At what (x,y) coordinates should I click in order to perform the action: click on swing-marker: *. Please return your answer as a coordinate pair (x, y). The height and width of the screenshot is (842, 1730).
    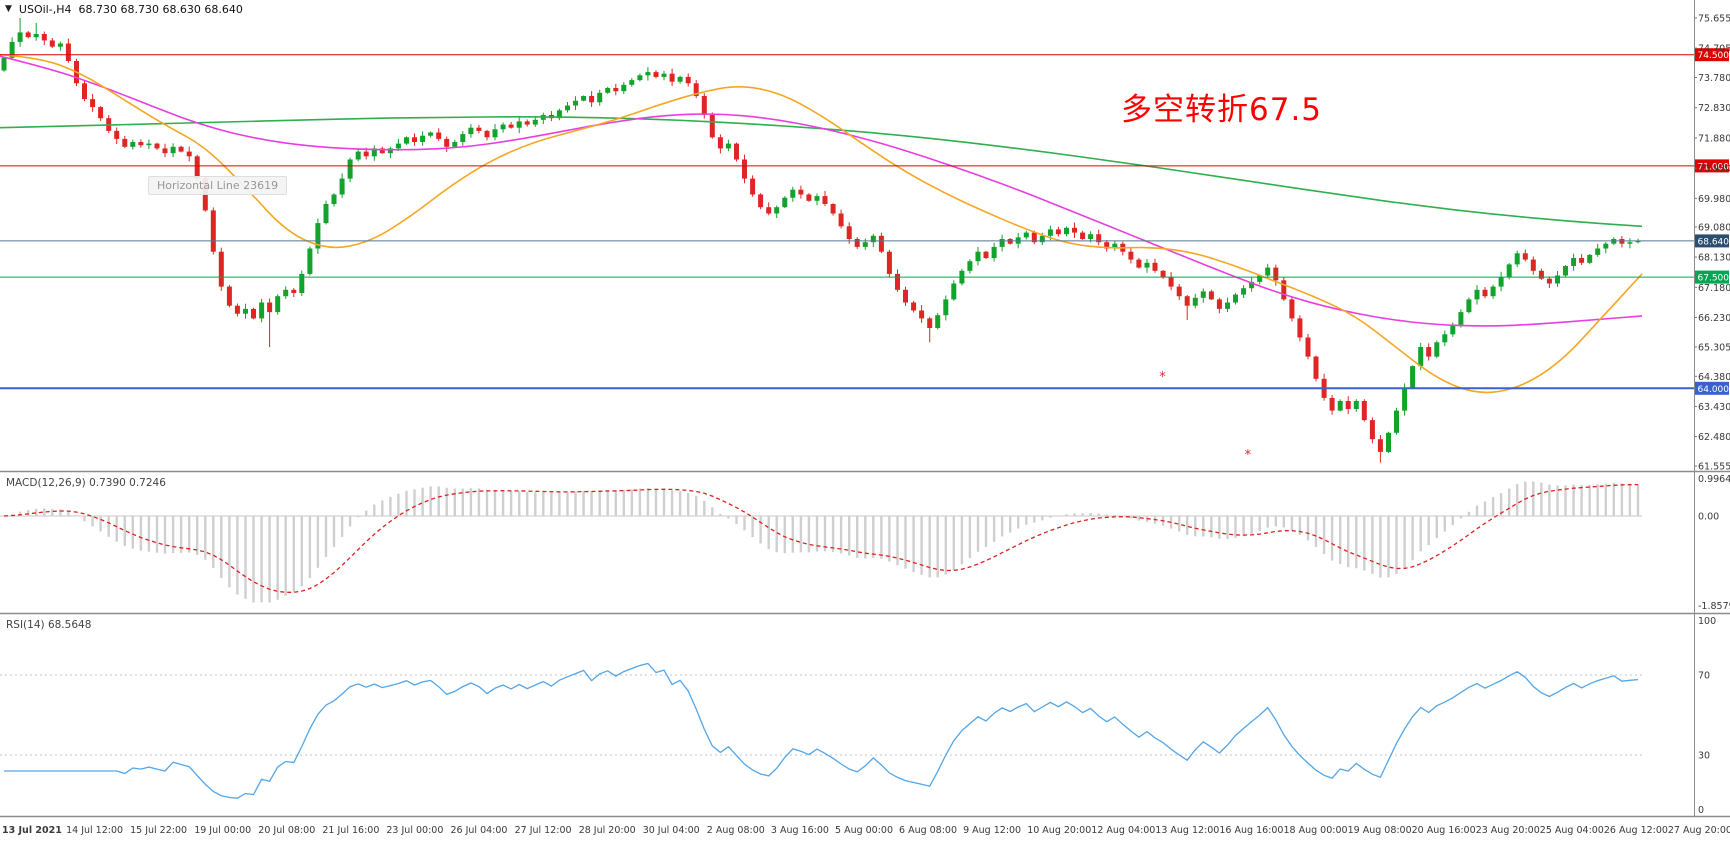
    Looking at the image, I should click on (1248, 455).